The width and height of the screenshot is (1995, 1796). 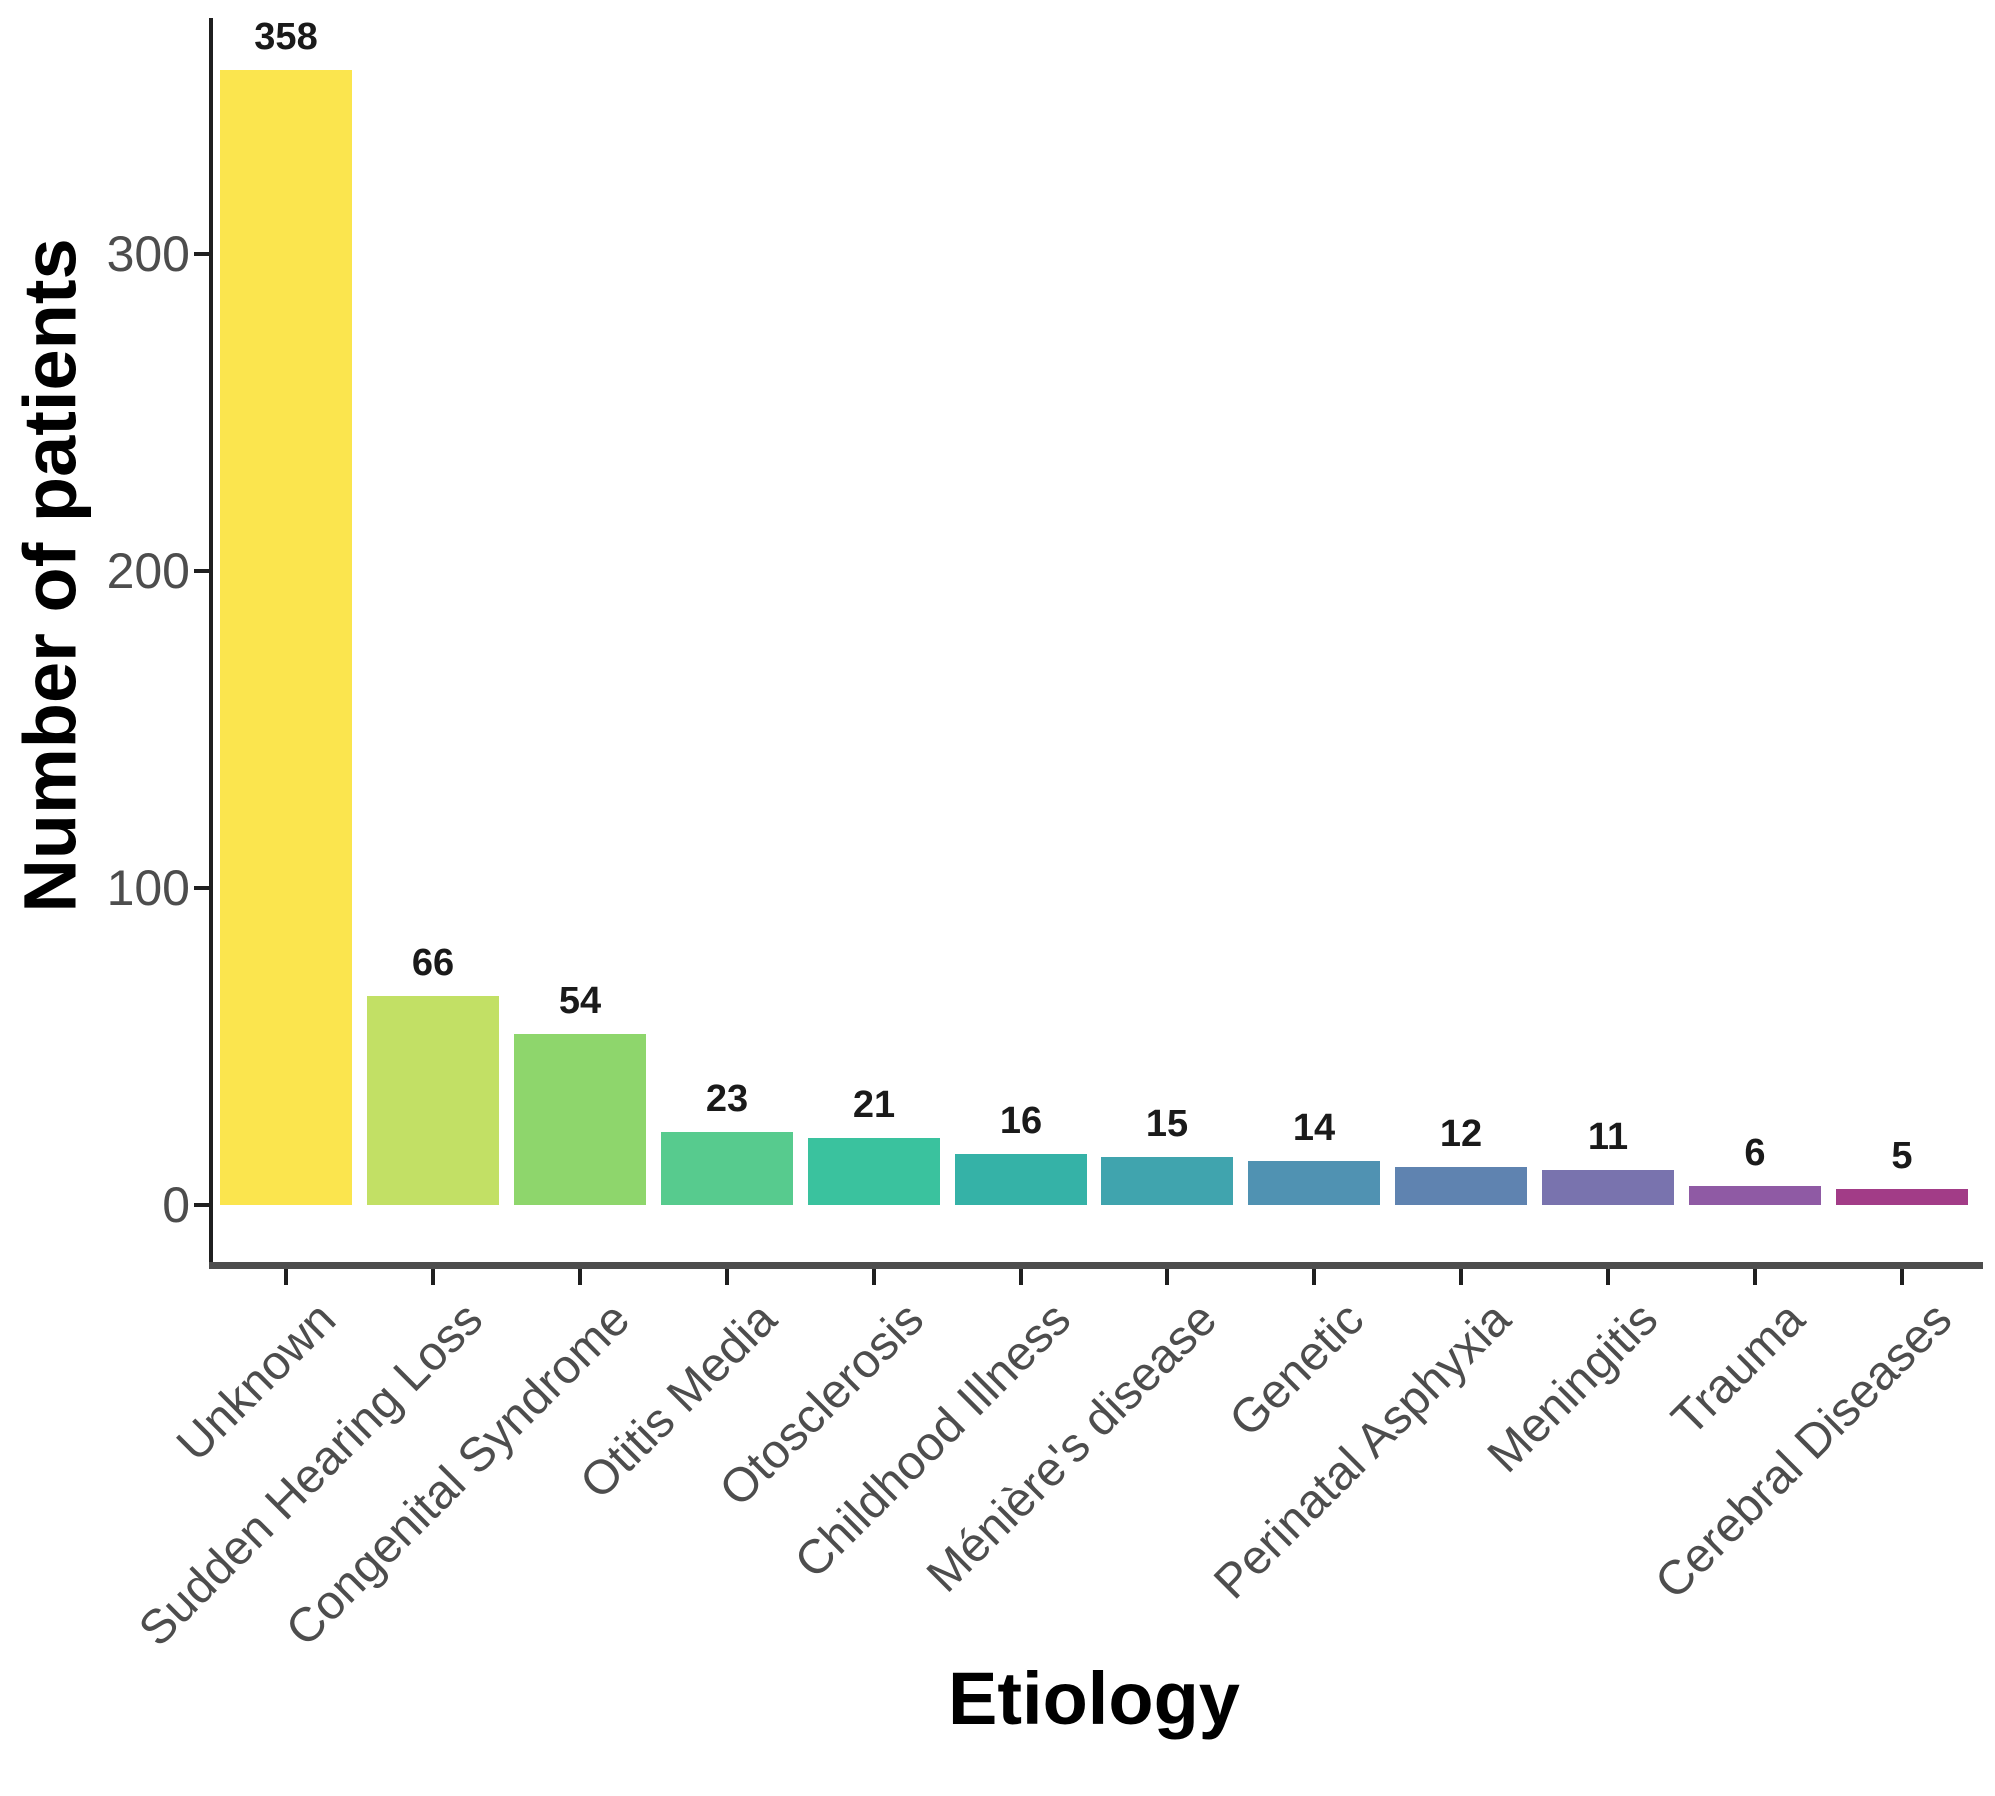 What do you see at coordinates (1021, 1179) in the screenshot?
I see `bar-childhood-illness` at bounding box center [1021, 1179].